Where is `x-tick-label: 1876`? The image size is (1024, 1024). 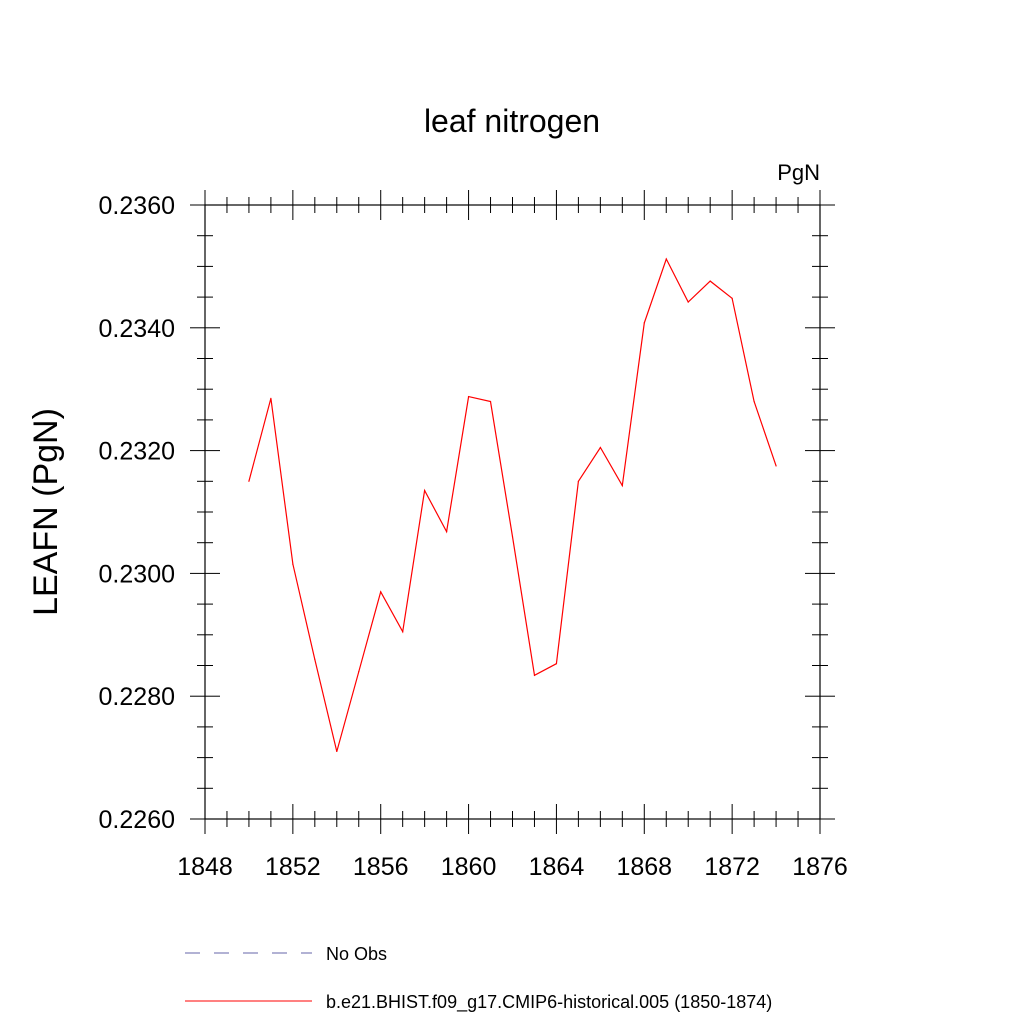
x-tick-label: 1876 is located at coordinates (820, 867).